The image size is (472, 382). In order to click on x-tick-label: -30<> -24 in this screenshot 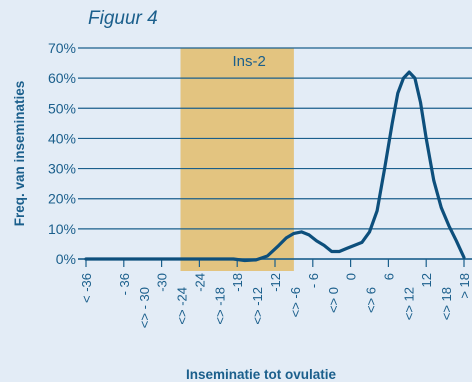, I will do `click(172, 299)`.